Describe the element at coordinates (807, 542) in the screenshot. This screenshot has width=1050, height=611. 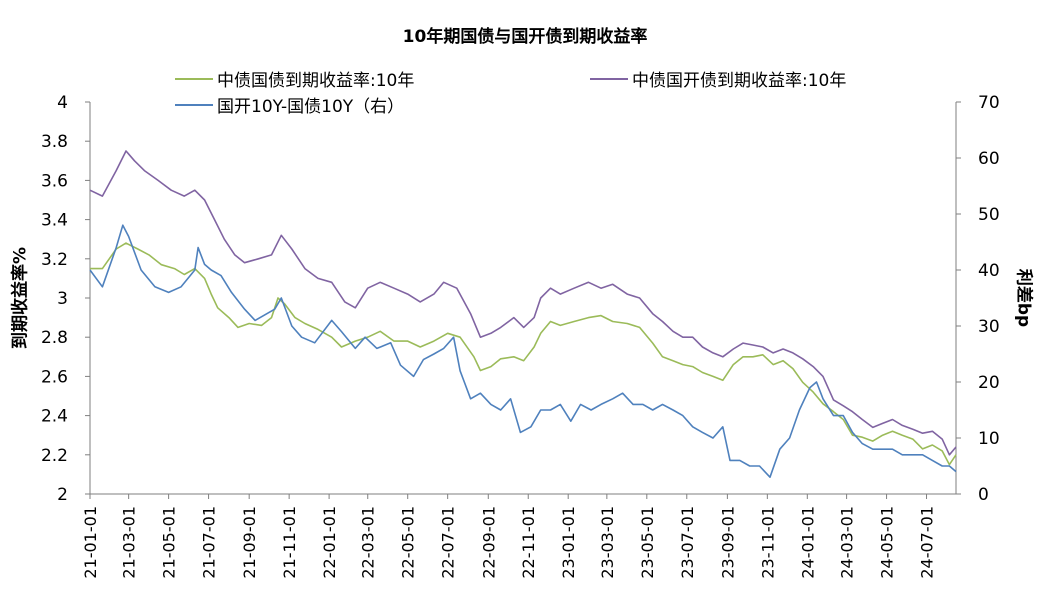
I see `x-tick-label: 24-01-01` at that location.